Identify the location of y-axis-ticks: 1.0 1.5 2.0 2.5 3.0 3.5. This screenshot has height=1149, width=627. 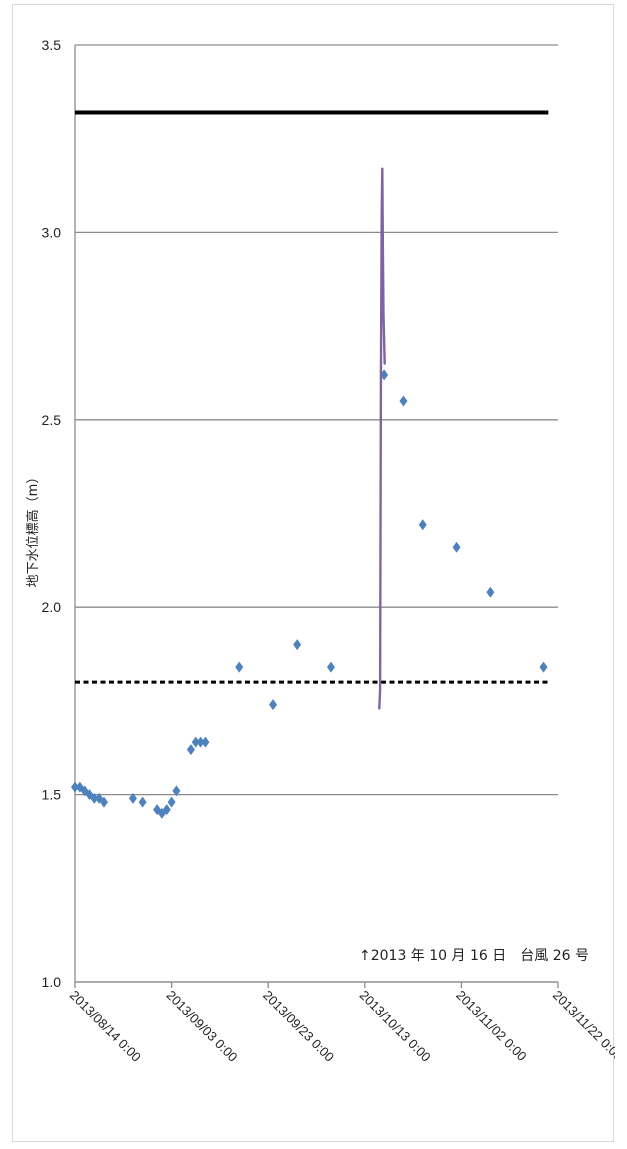
(52, 513).